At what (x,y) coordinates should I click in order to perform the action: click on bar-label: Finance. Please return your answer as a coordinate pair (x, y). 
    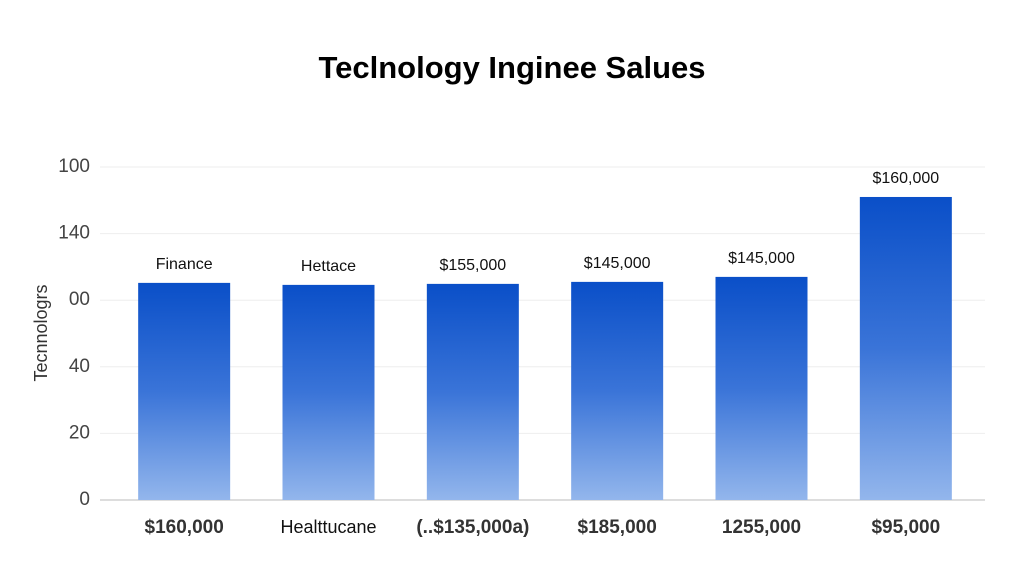
    Looking at the image, I should click on (184, 264).